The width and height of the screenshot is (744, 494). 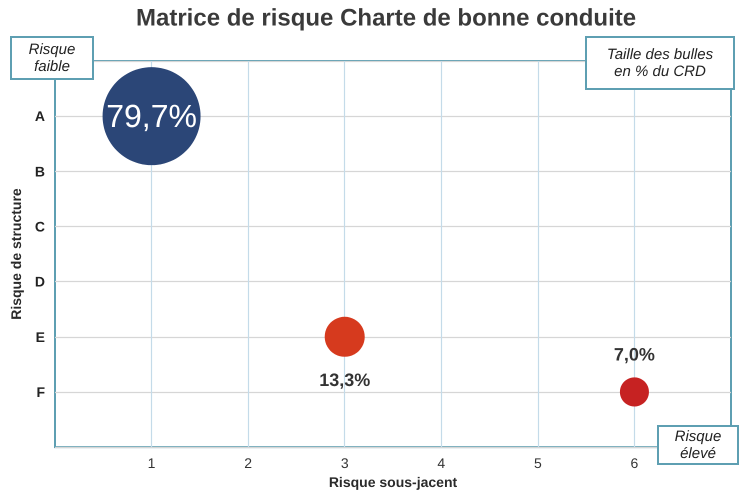 What do you see at coordinates (393, 482) in the screenshot?
I see `x-axis-title: Risque sous-jacent` at bounding box center [393, 482].